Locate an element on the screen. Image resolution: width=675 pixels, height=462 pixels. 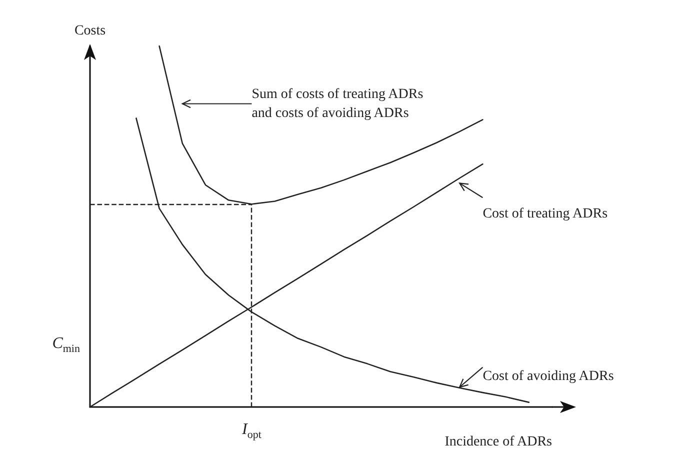
y-axis-title: Costs is located at coordinates (90, 31).